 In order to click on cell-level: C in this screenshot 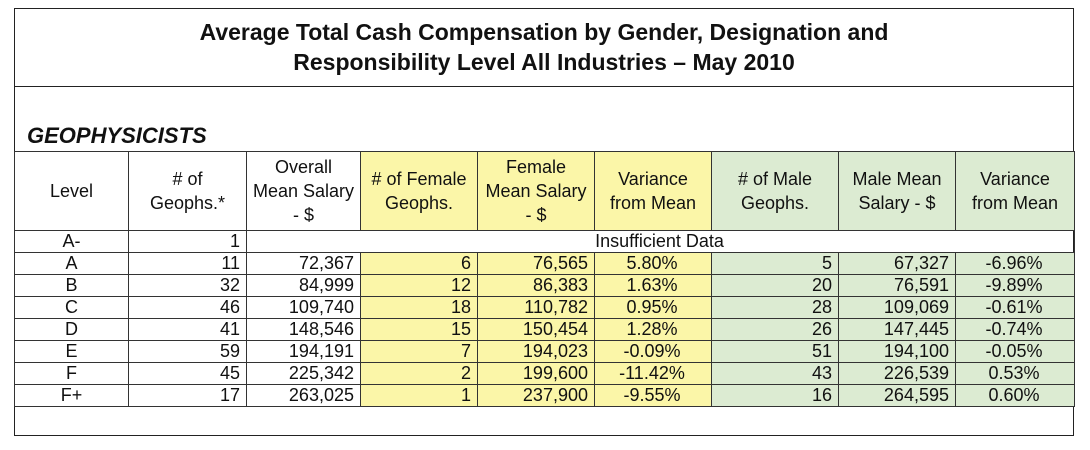, I will do `click(71, 307)`.